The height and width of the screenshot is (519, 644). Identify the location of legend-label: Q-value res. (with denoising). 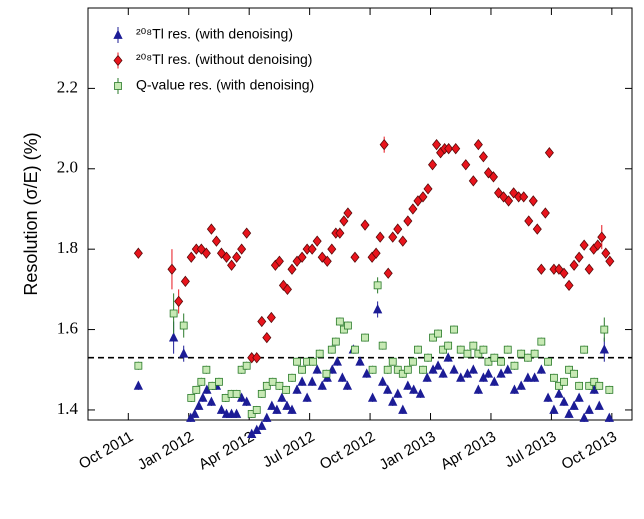
(225, 85).